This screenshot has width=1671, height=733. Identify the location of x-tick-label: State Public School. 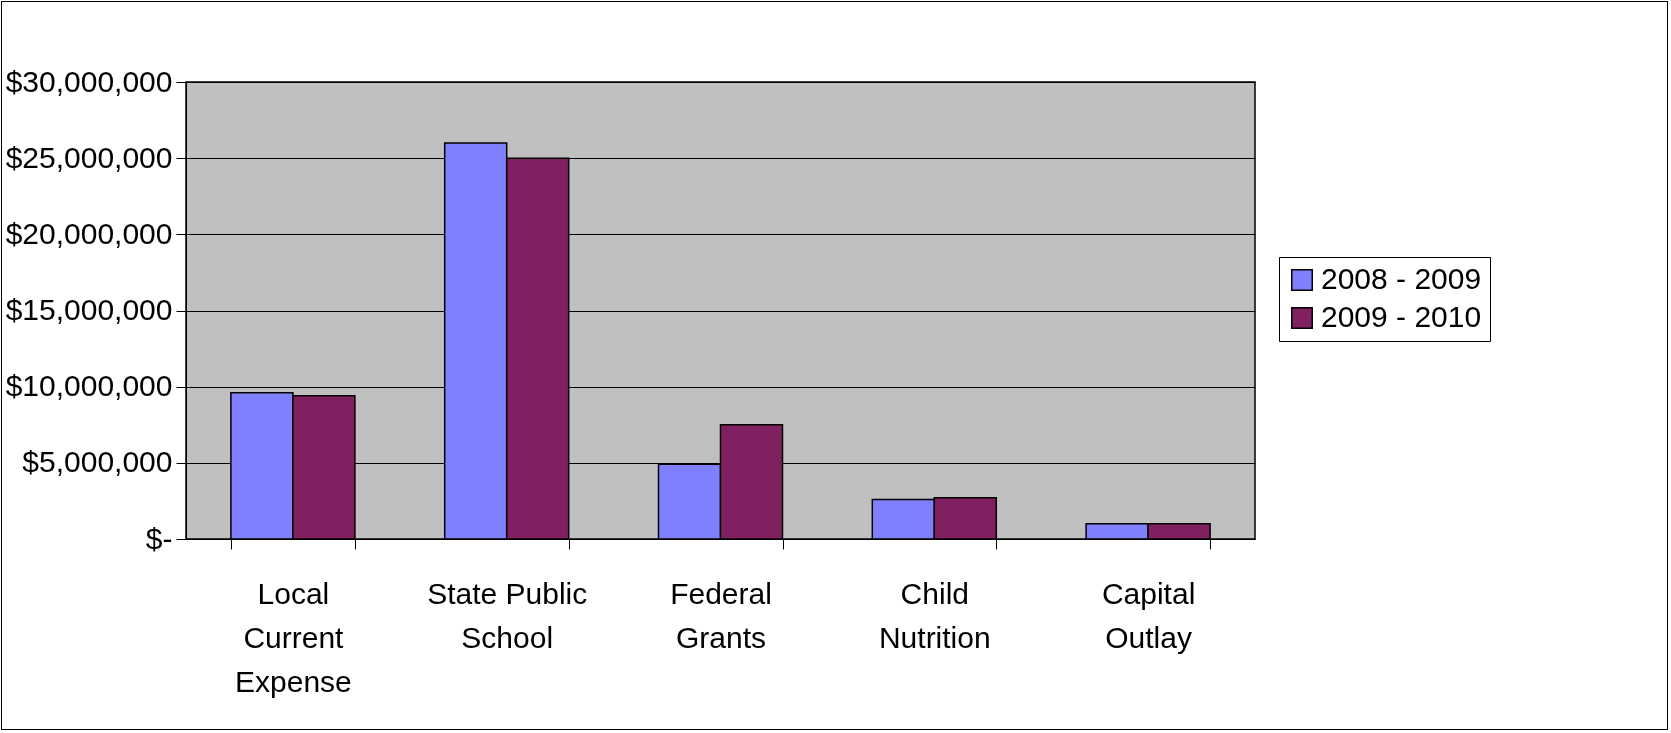
(507, 615).